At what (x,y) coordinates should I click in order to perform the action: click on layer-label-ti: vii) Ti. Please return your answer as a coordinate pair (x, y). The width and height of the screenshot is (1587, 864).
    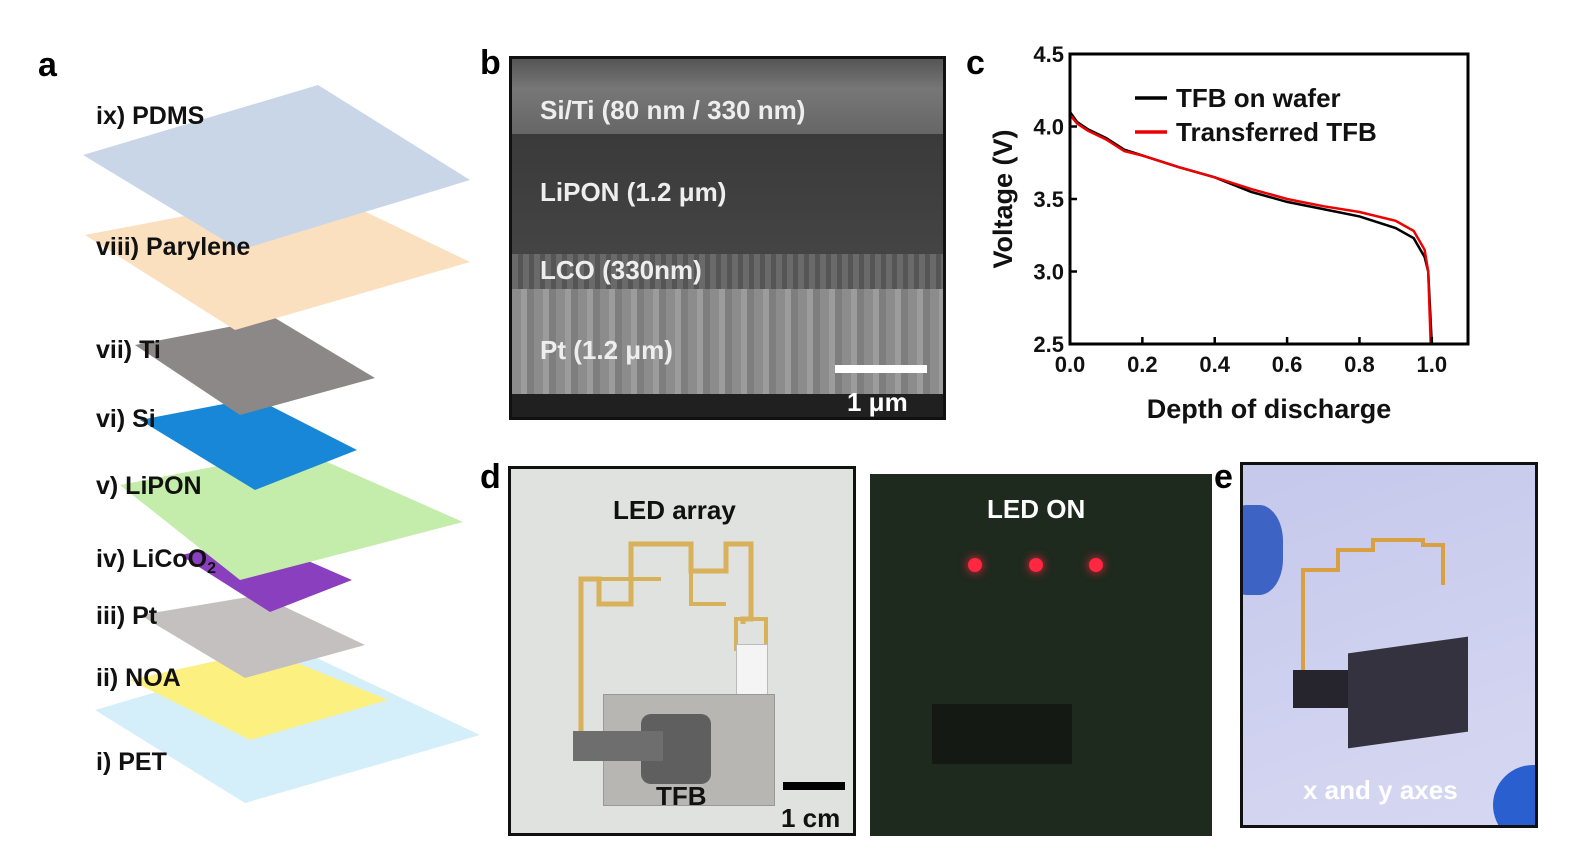
    Looking at the image, I should click on (128, 350).